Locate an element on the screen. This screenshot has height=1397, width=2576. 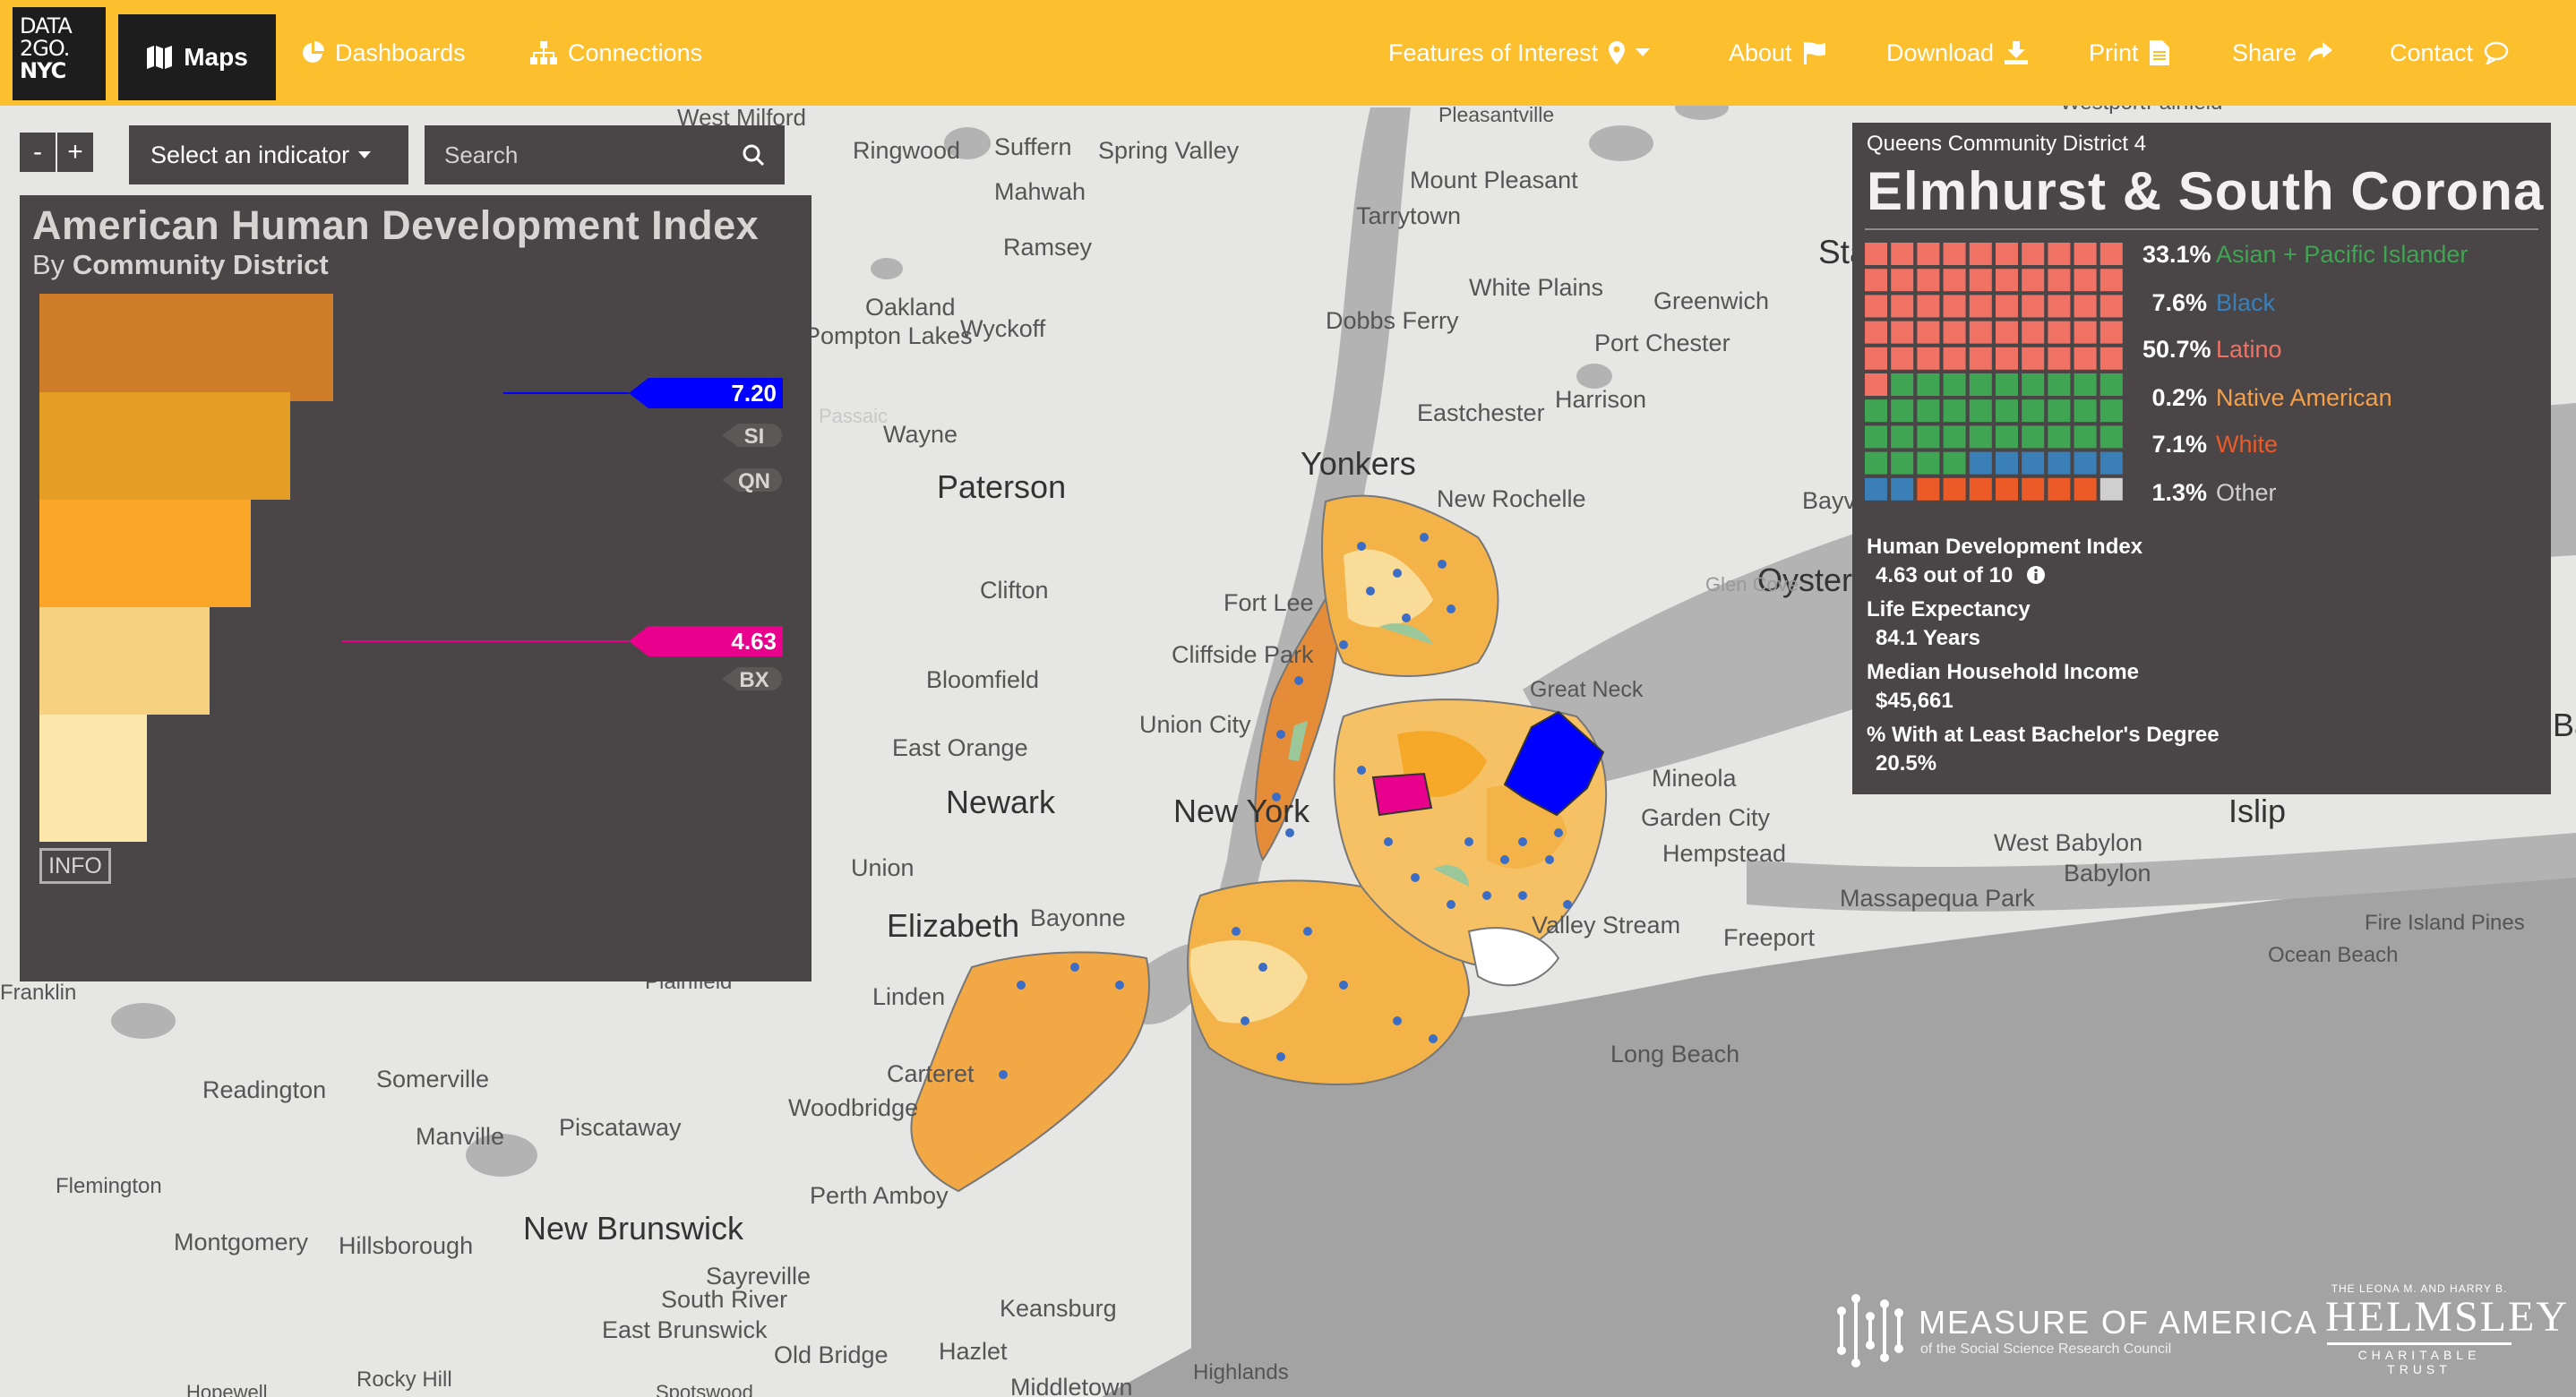
search-icon is located at coordinates (753, 155).